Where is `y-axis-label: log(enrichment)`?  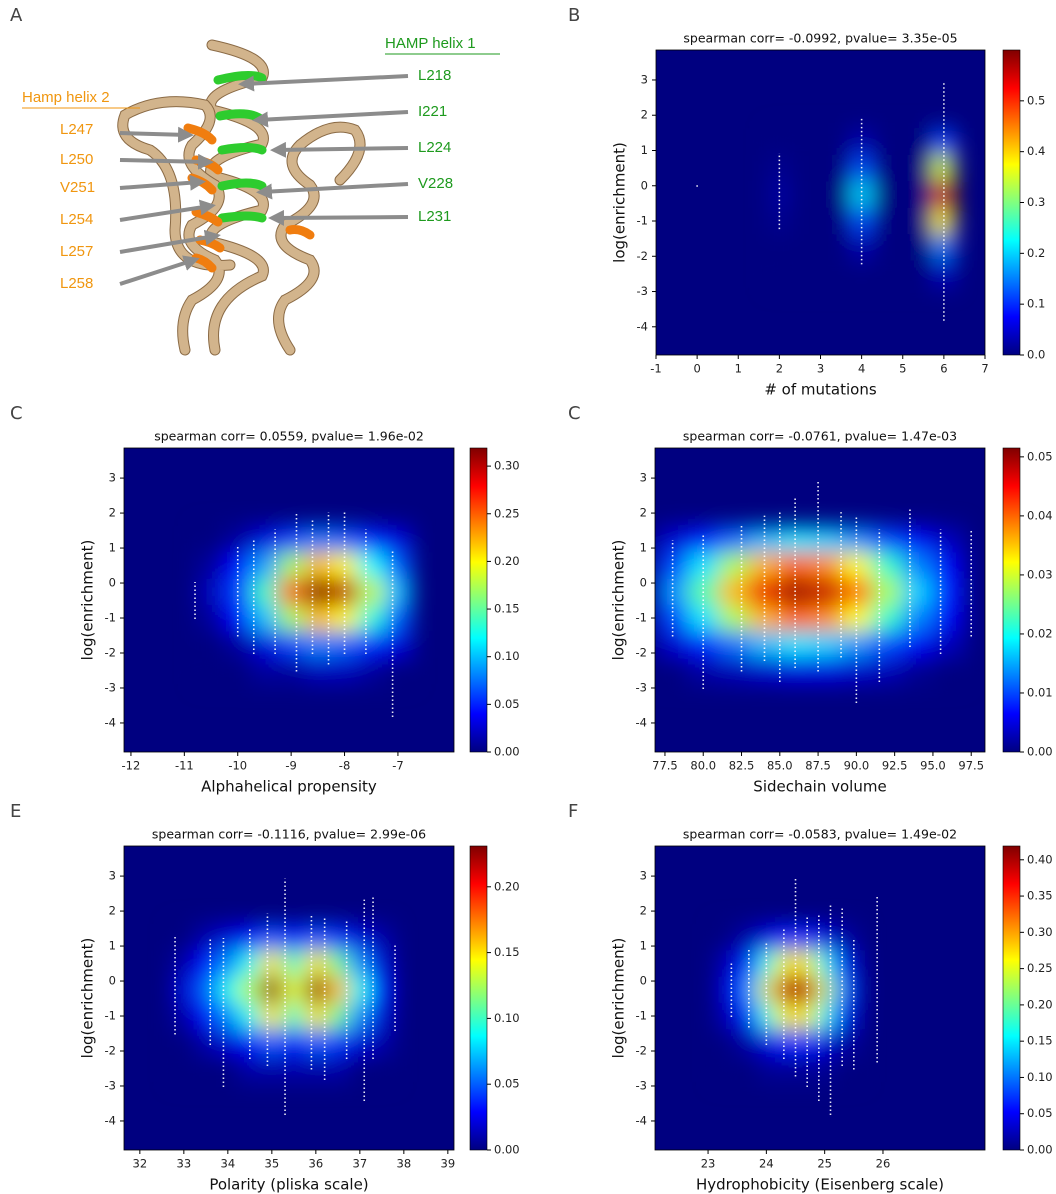
y-axis-label: log(enrichment) is located at coordinates (620, 202).